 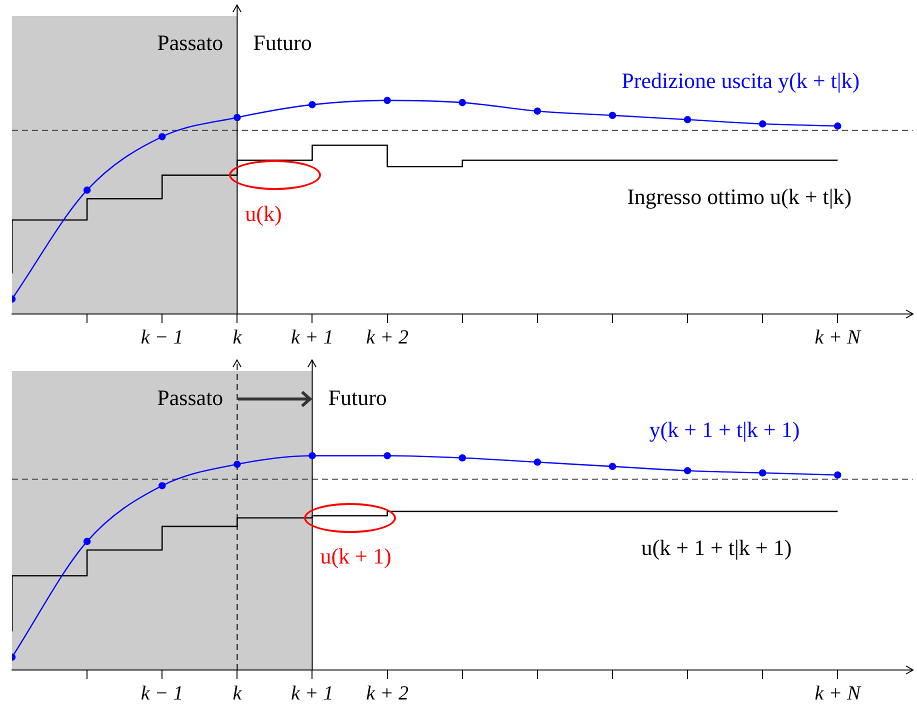 I want to click on series-label: Predizione uscita y(k + t|k), so click(x=741, y=80).